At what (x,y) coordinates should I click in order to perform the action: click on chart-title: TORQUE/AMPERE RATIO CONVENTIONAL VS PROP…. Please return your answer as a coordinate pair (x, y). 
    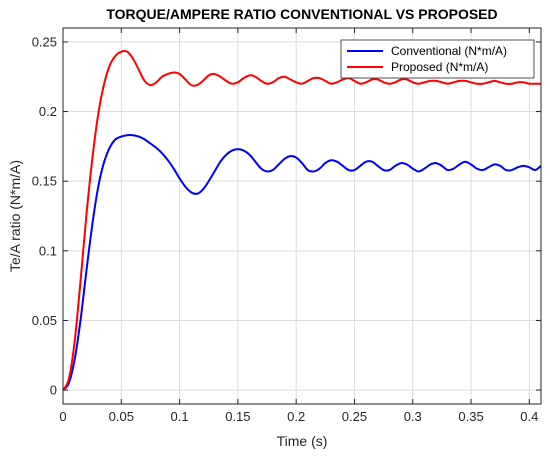
    Looking at the image, I should click on (301, 14).